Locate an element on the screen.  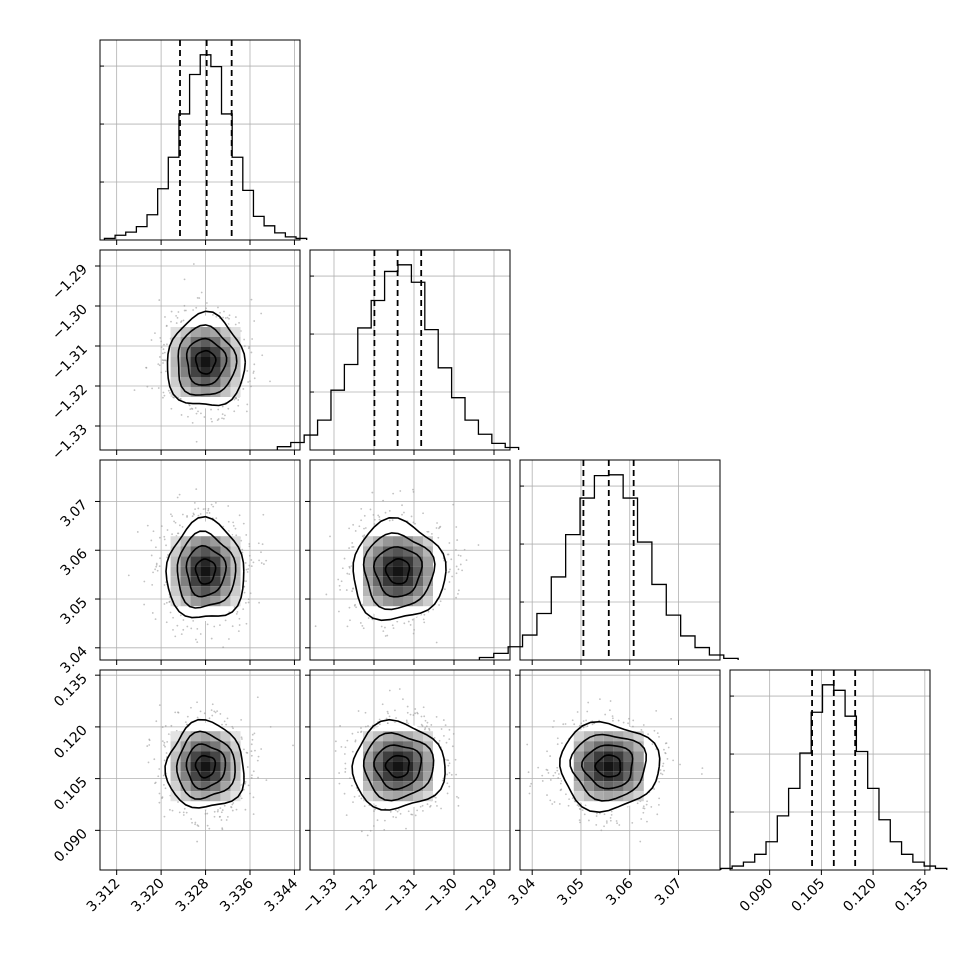
x-tick-label: −1.33 is located at coordinates (320, 897).